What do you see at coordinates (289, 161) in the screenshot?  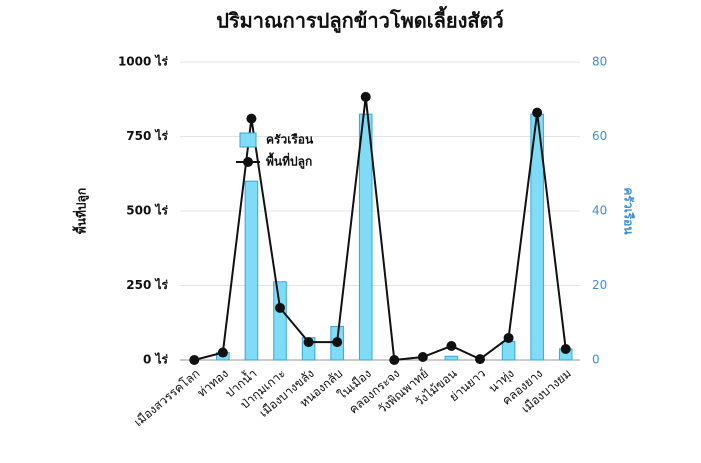 I see `legend-label: พื้นที่ปลูก` at bounding box center [289, 161].